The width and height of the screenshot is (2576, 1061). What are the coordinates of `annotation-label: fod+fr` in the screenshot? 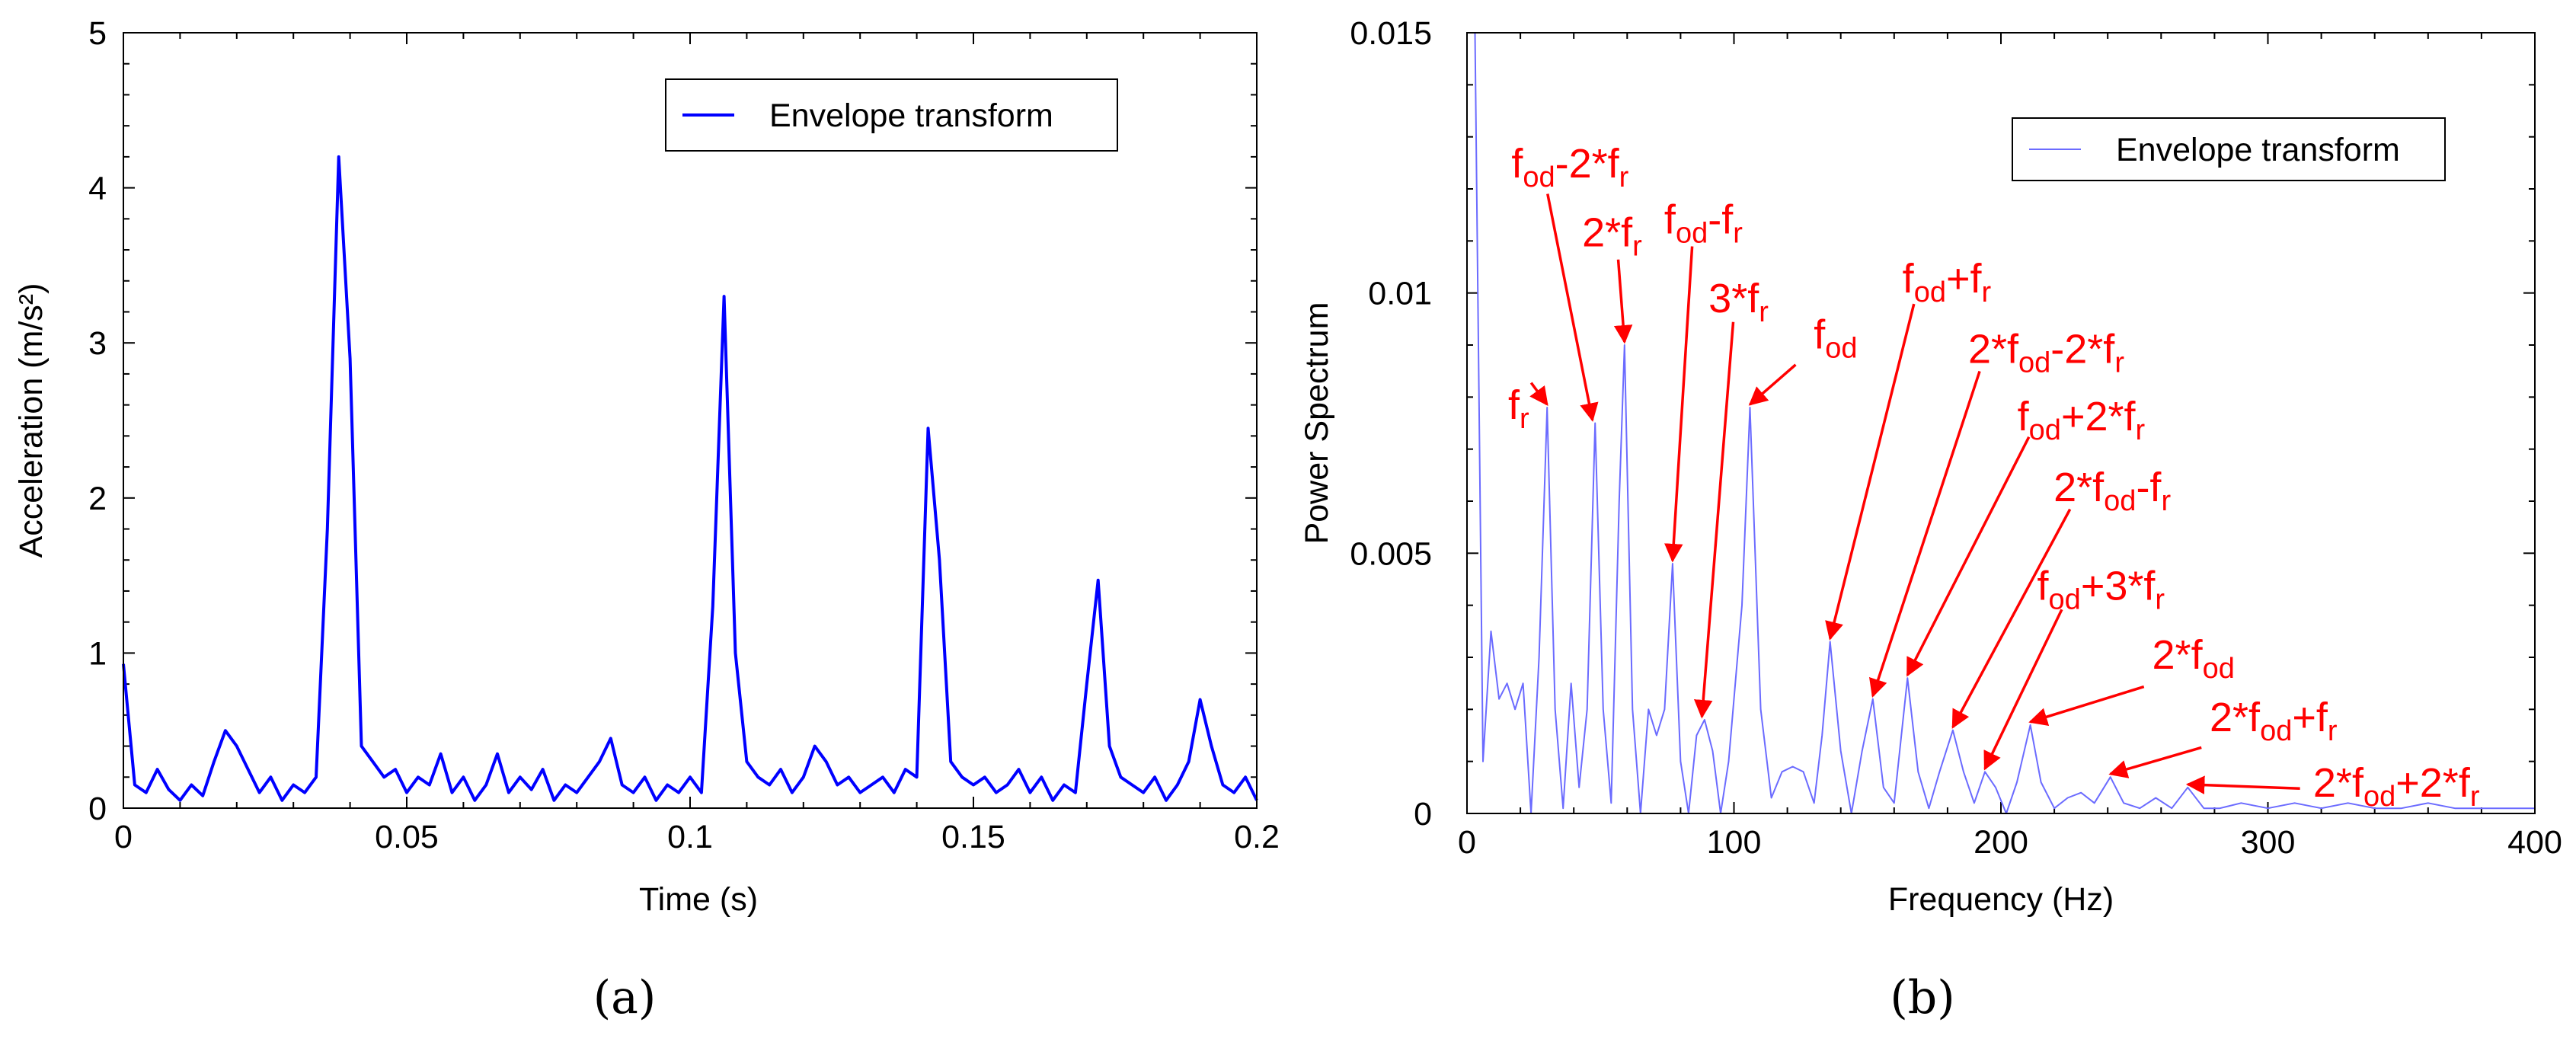 It's located at (1948, 282).